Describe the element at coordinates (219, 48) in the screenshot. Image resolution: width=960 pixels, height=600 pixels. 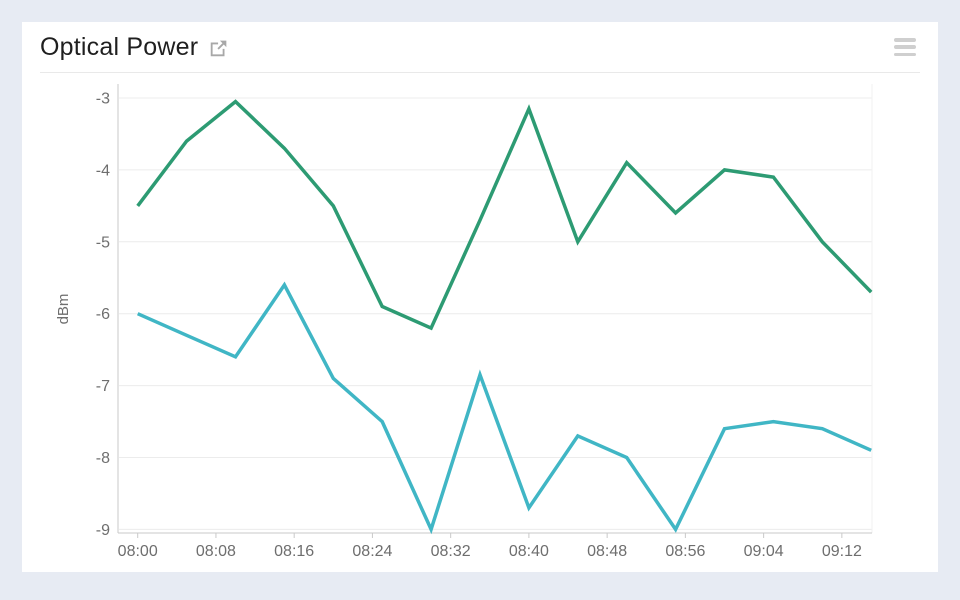
I see `external-link-icon` at that location.